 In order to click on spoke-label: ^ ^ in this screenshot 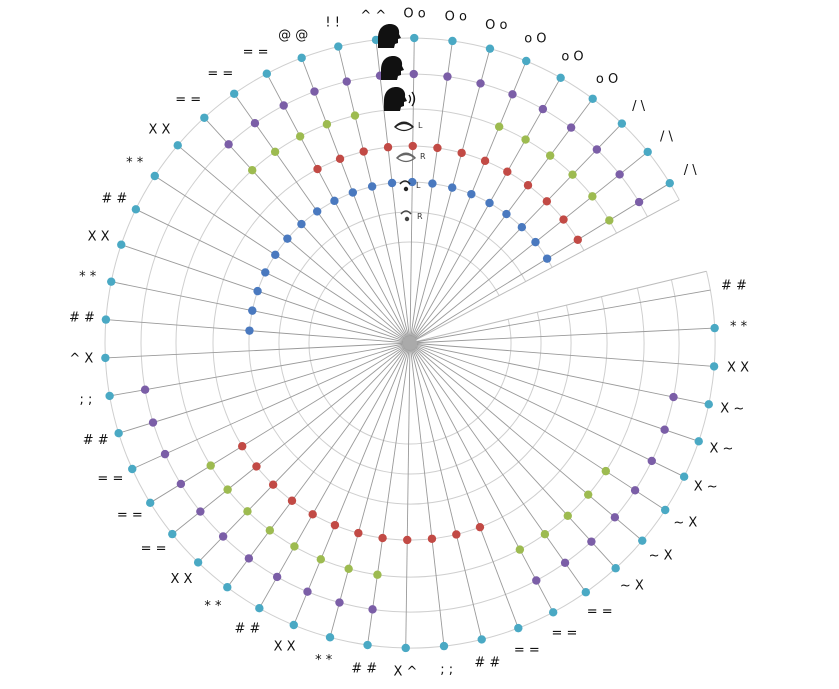, I will do `click(373, 16)`.